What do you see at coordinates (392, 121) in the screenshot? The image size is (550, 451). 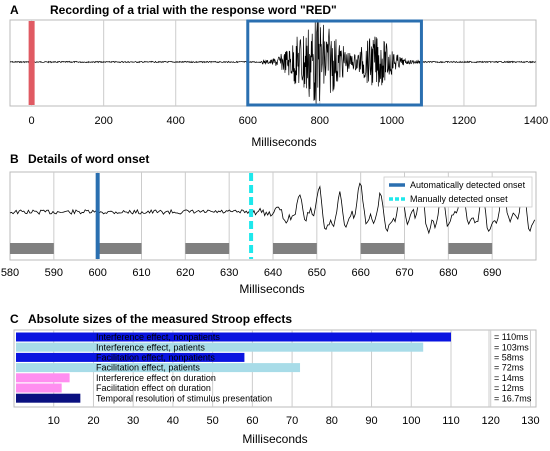 I see `tick-label: 1000` at bounding box center [392, 121].